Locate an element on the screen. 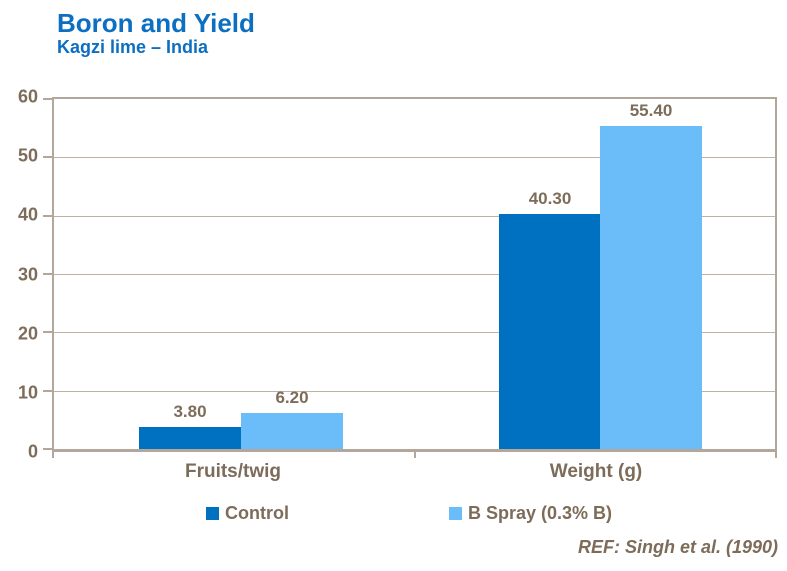  y-tick-label-50: 50 is located at coordinates (27, 155).